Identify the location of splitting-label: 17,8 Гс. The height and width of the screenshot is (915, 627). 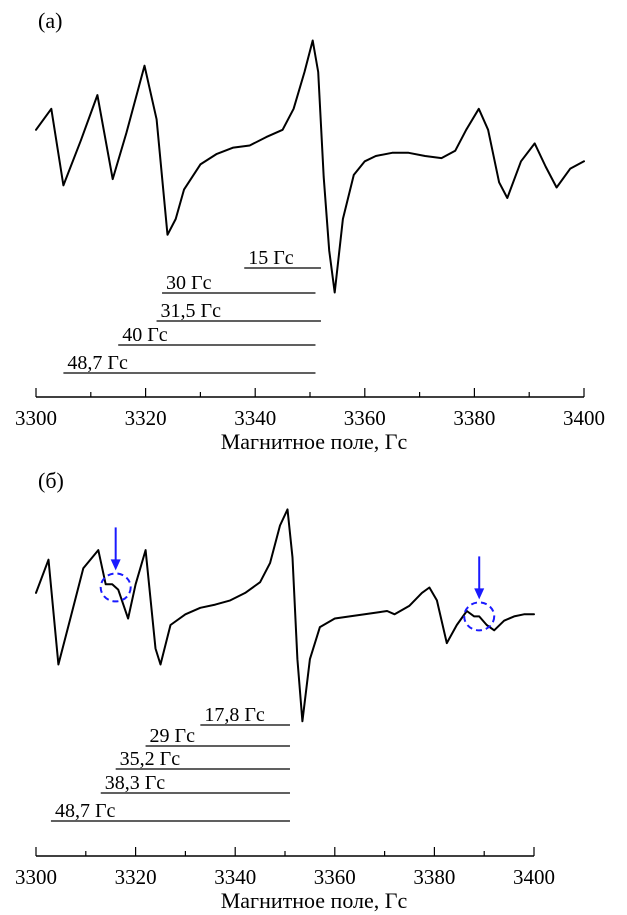
(234, 715).